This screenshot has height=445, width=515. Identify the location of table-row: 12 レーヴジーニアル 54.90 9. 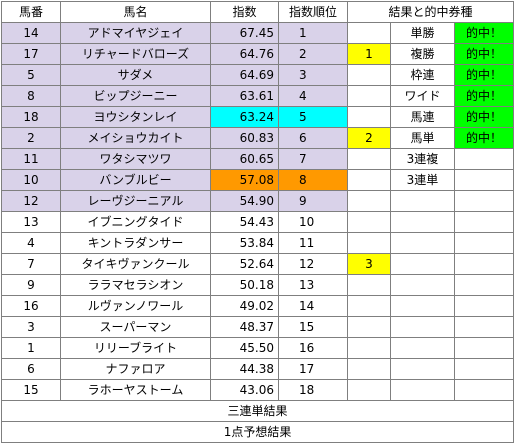
(258, 201).